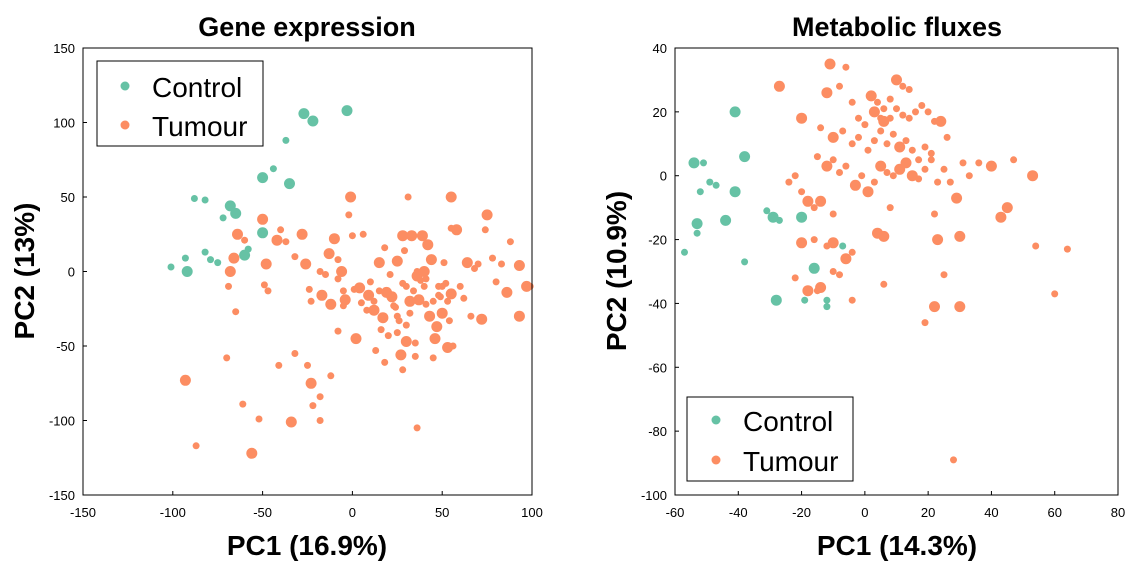  Describe the element at coordinates (716, 460) in the screenshot. I see `legend-marker-tumour` at that location.